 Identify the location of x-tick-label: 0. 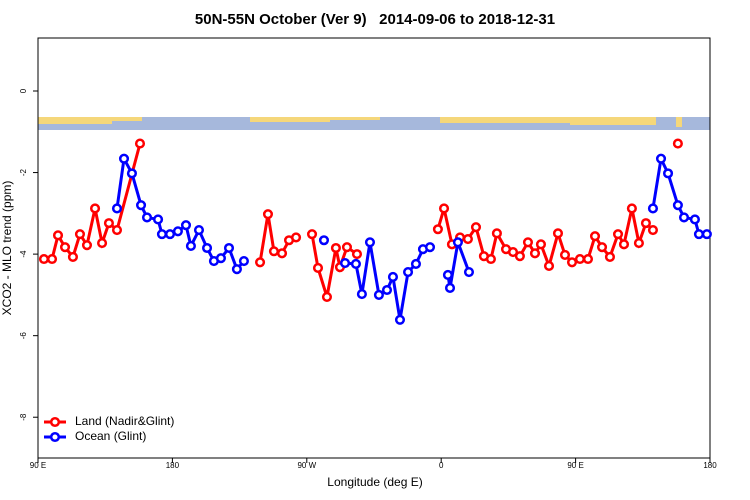
(441, 465).